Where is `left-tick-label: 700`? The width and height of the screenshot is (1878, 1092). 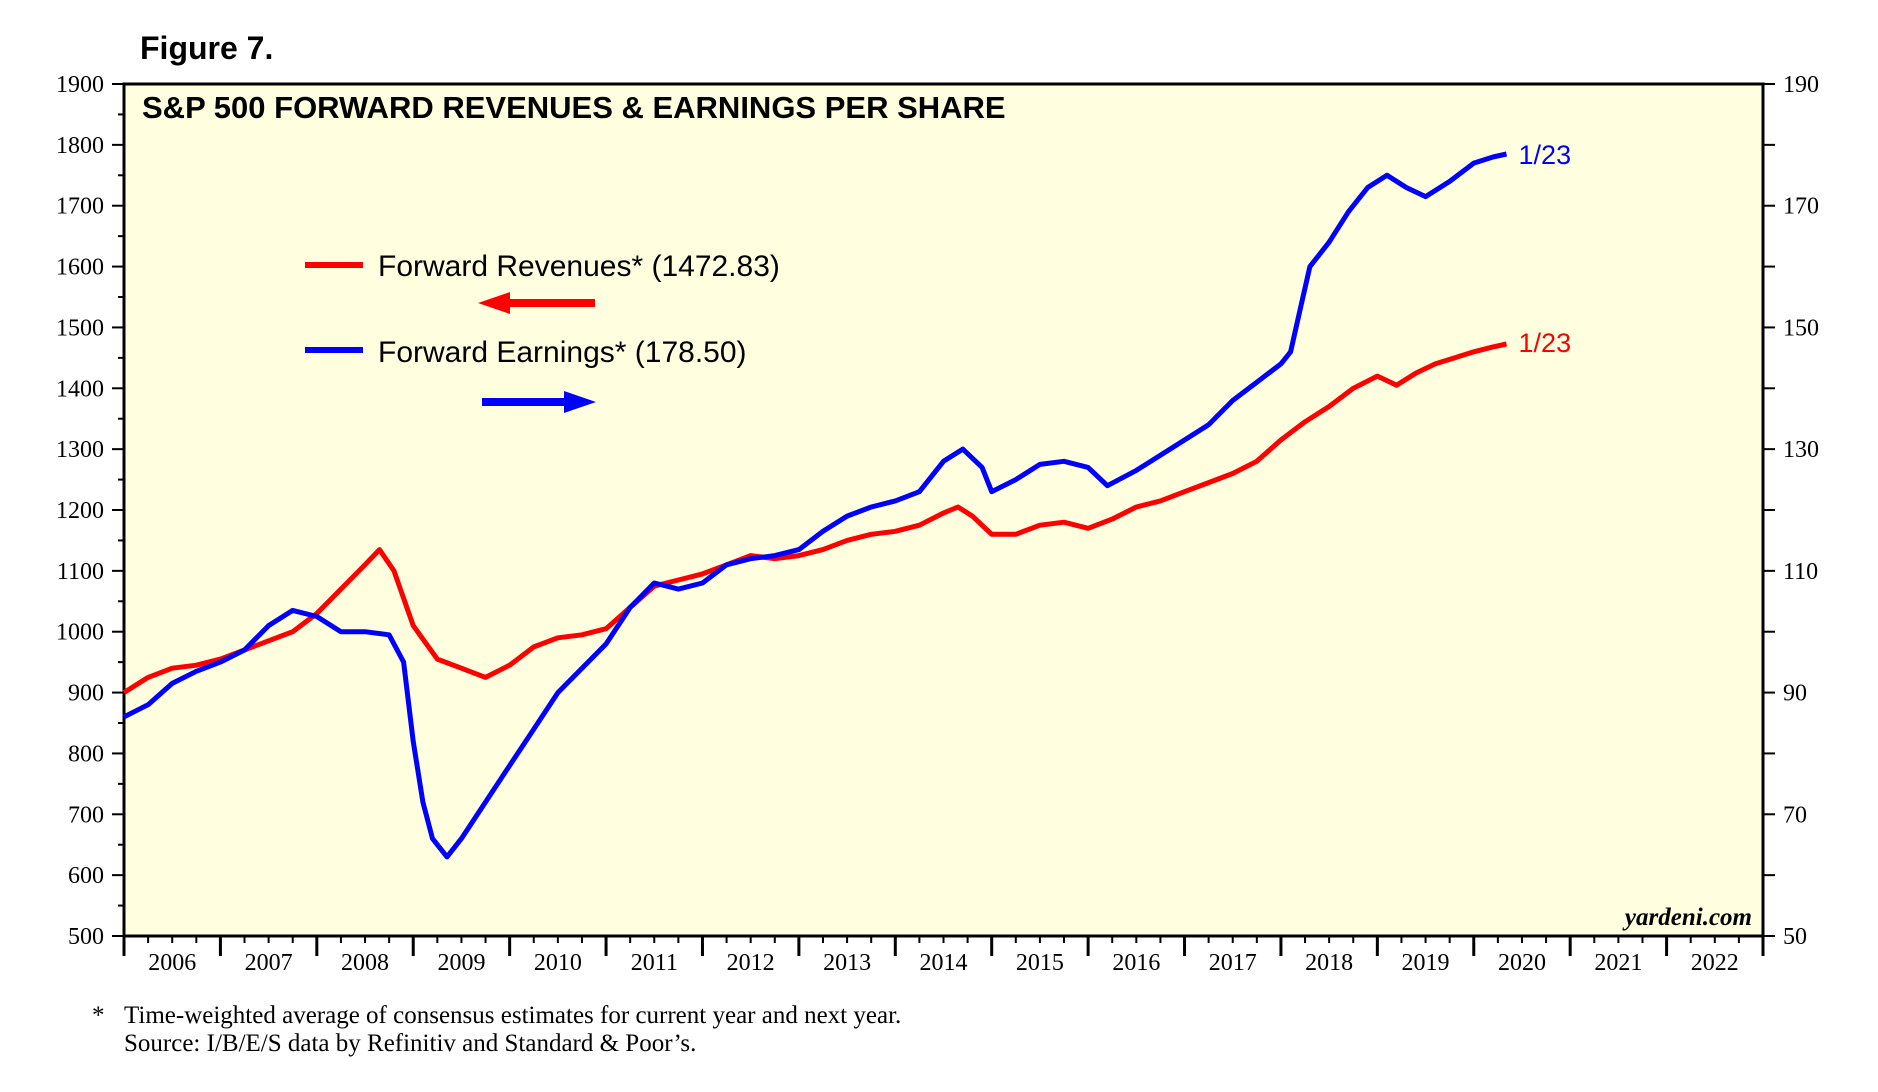
left-tick-label: 700 is located at coordinates (86, 815).